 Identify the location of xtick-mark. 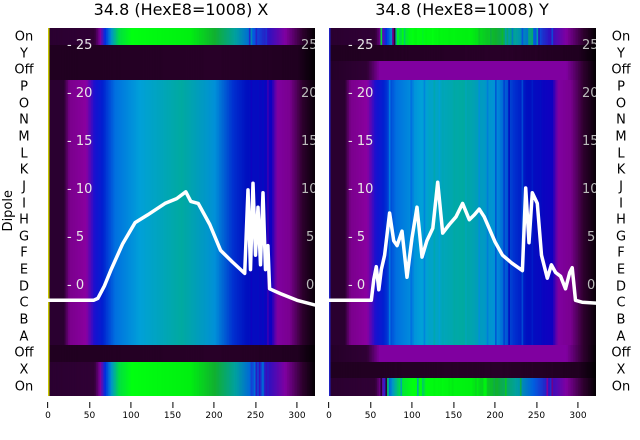
(453, 405).